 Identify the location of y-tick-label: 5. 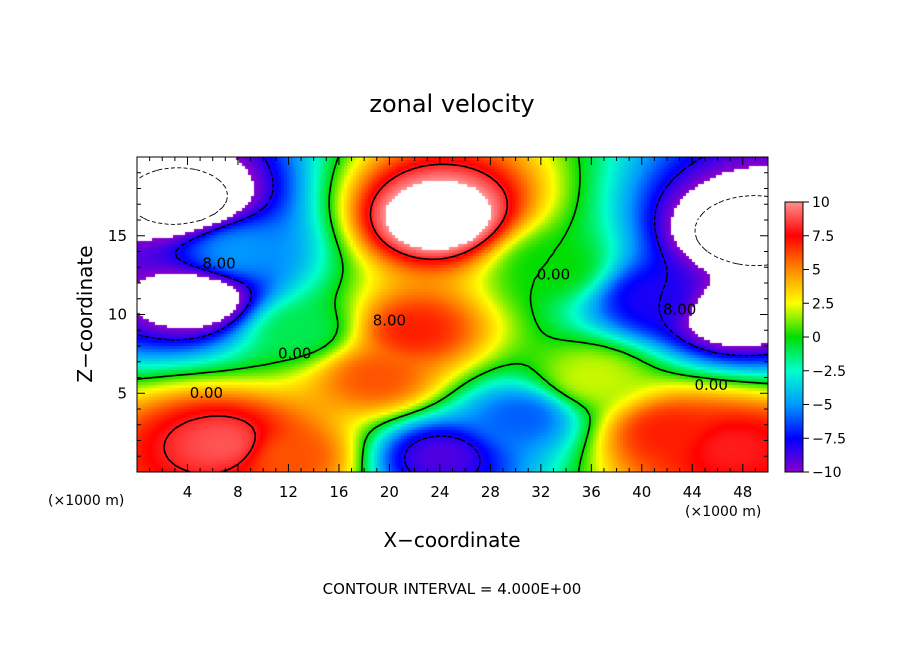
(122, 393).